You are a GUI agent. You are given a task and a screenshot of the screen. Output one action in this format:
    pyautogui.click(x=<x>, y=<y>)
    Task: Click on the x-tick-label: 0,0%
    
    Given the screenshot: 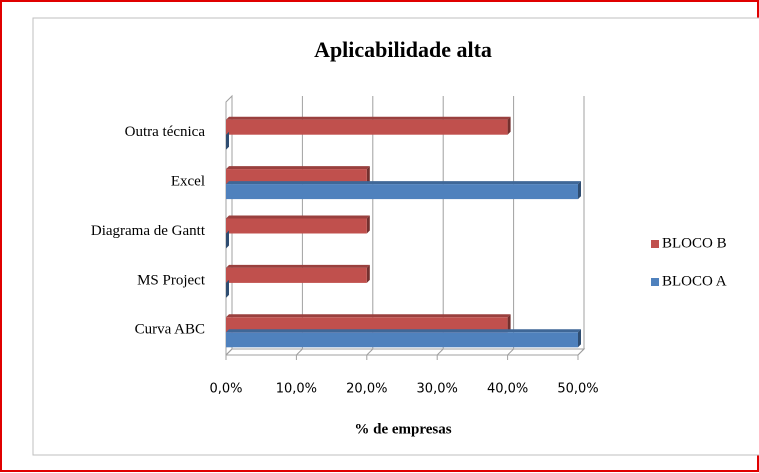 What is the action you would take?
    pyautogui.click(x=225, y=389)
    